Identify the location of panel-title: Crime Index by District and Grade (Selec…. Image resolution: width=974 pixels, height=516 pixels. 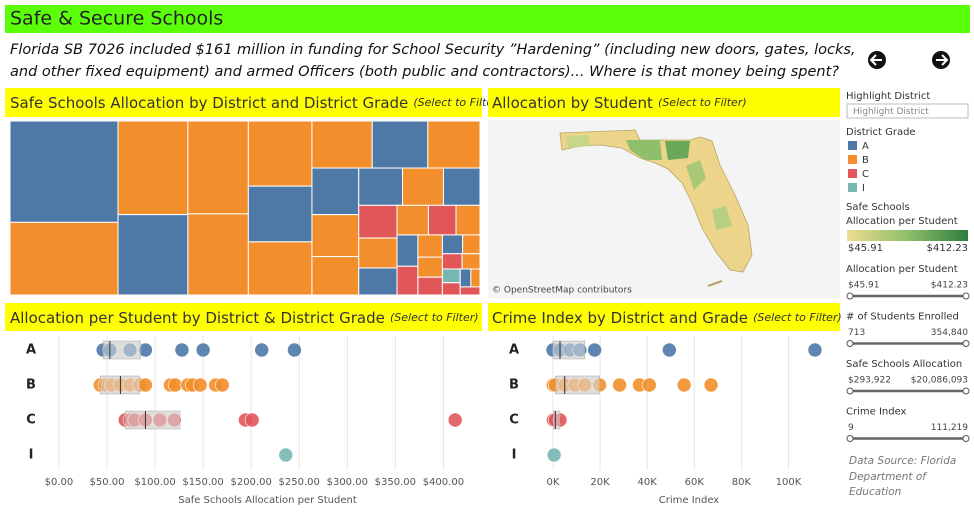
(667, 317).